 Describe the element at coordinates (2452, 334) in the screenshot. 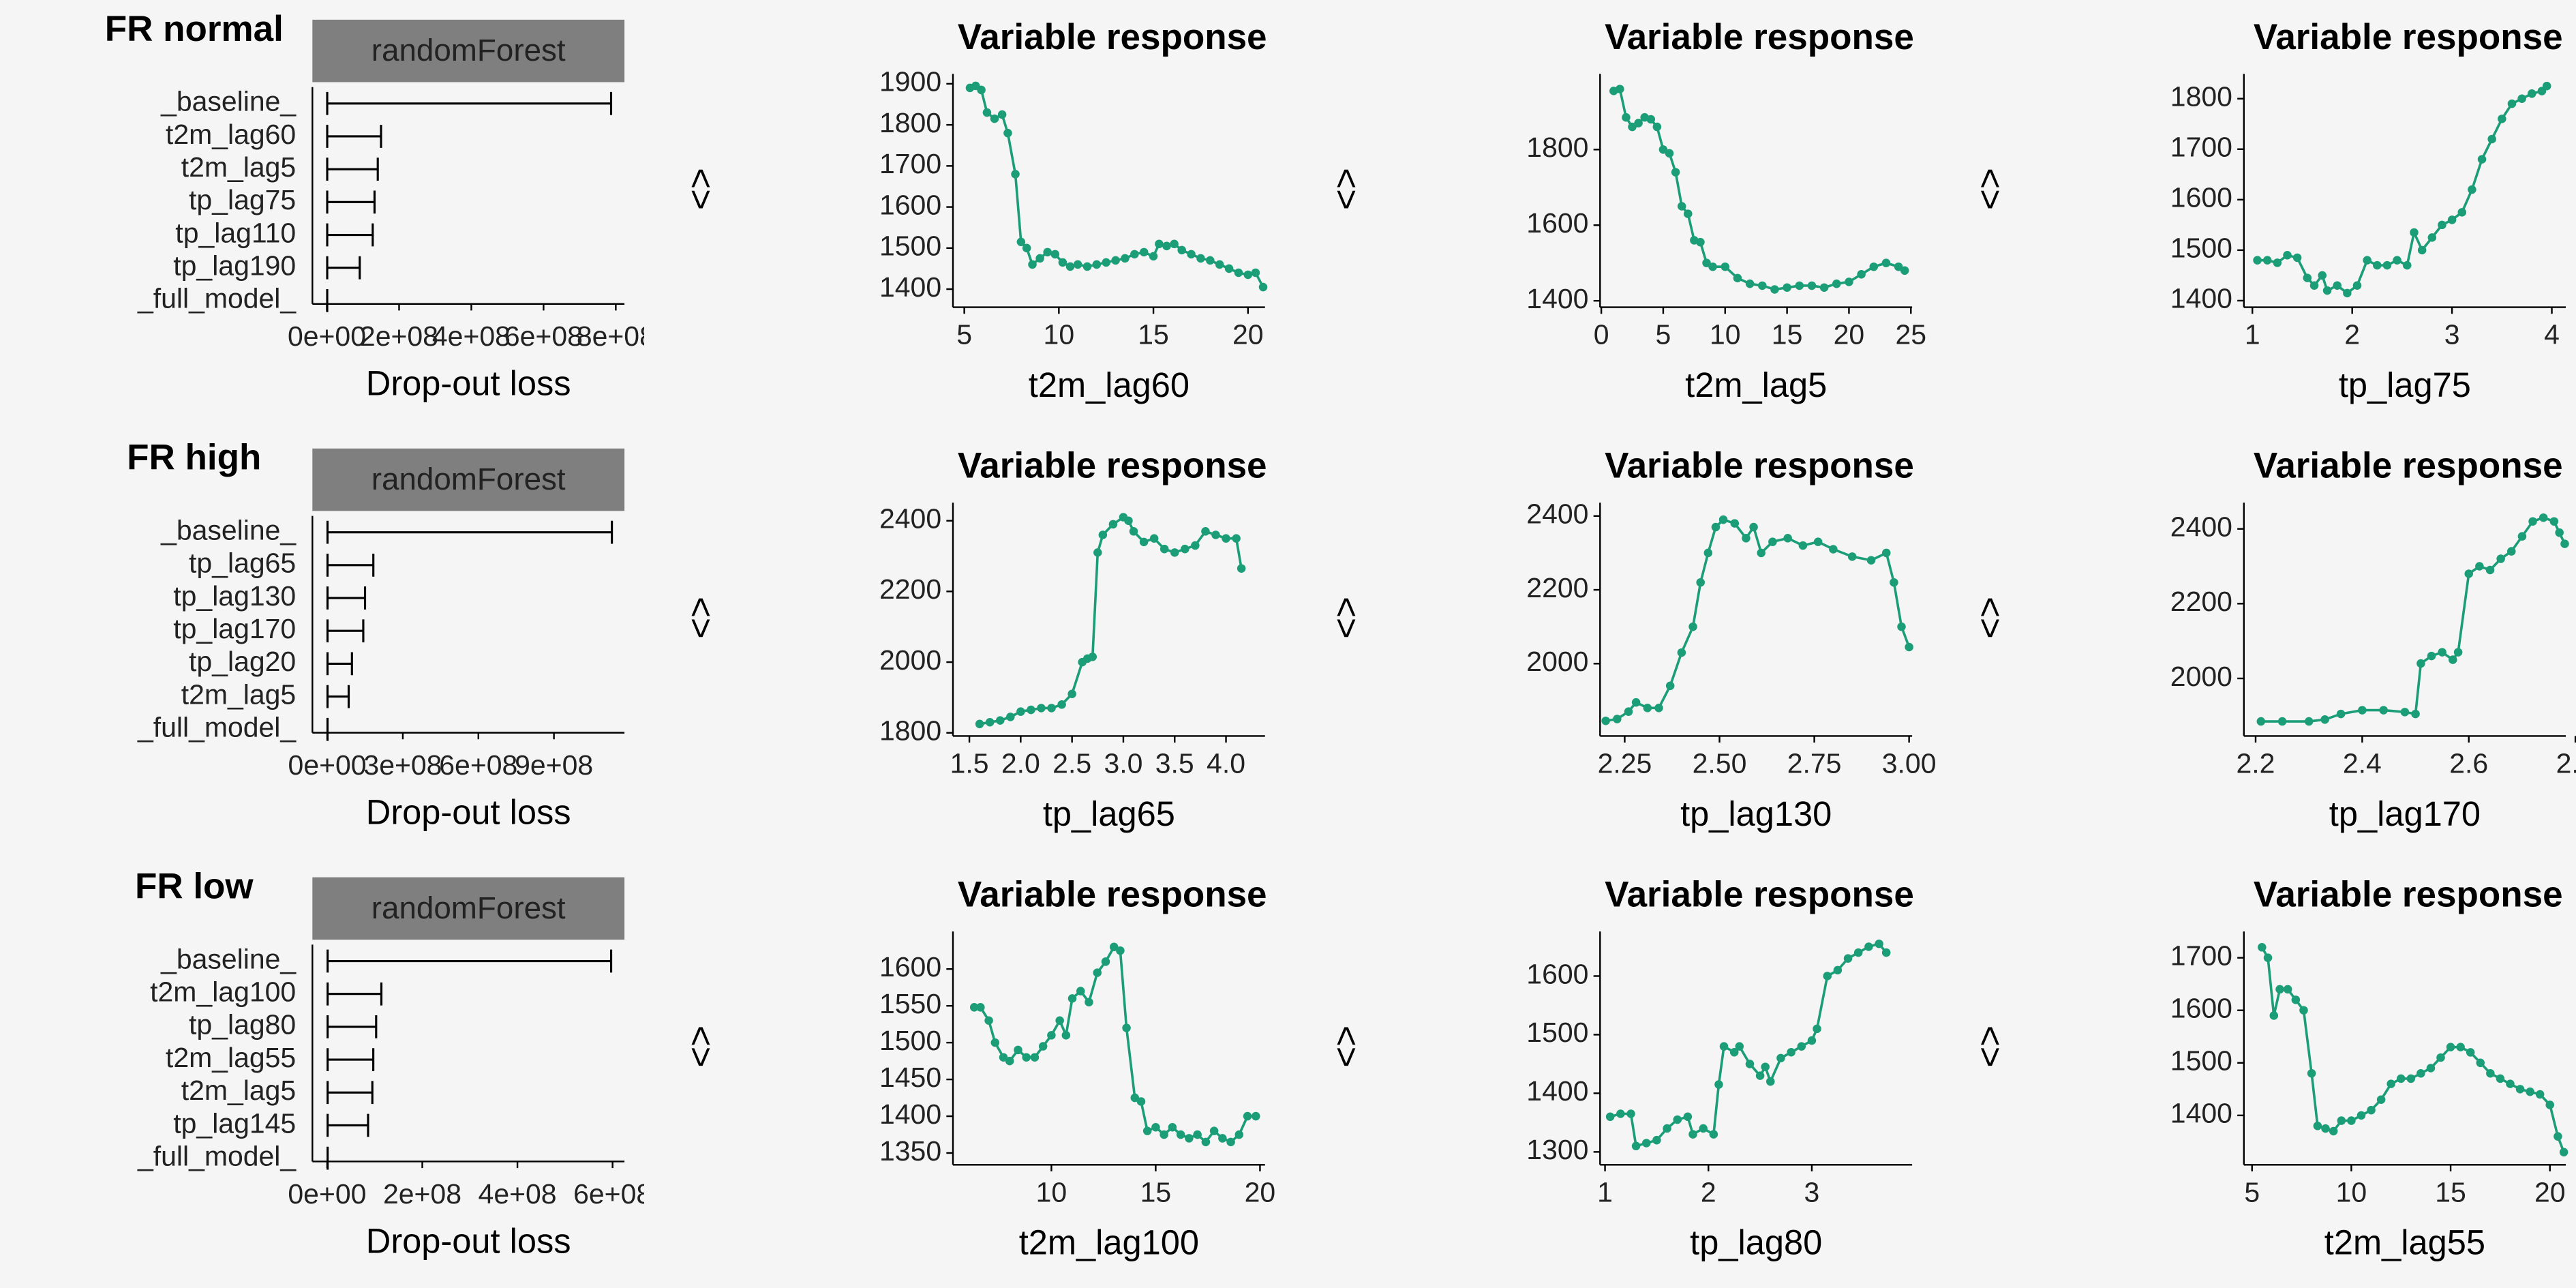

I see `x-tick-label: 3` at that location.